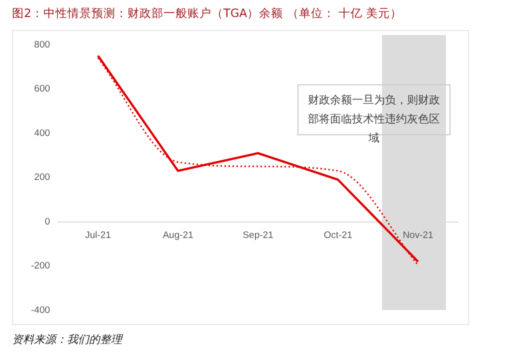  I want to click on x-tick-label: Oct-21, so click(338, 236).